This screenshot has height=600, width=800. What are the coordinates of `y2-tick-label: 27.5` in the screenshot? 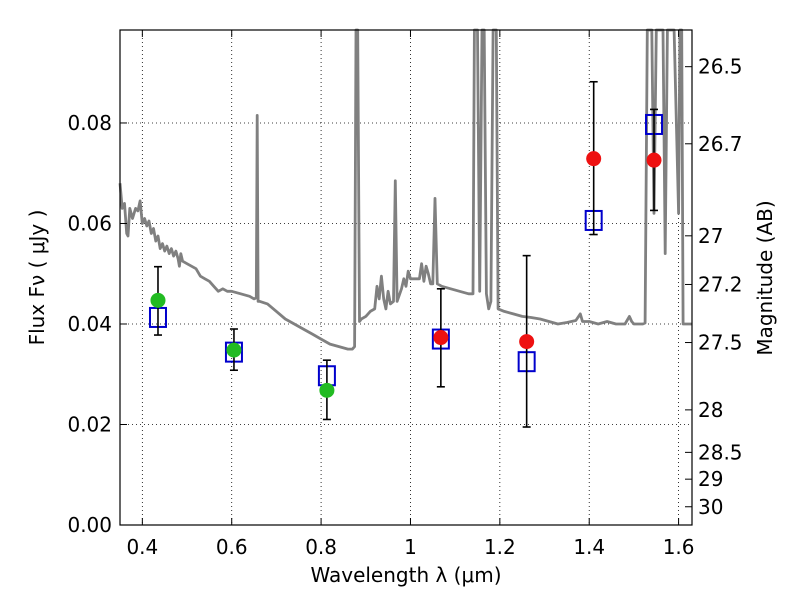 It's located at (720, 343).